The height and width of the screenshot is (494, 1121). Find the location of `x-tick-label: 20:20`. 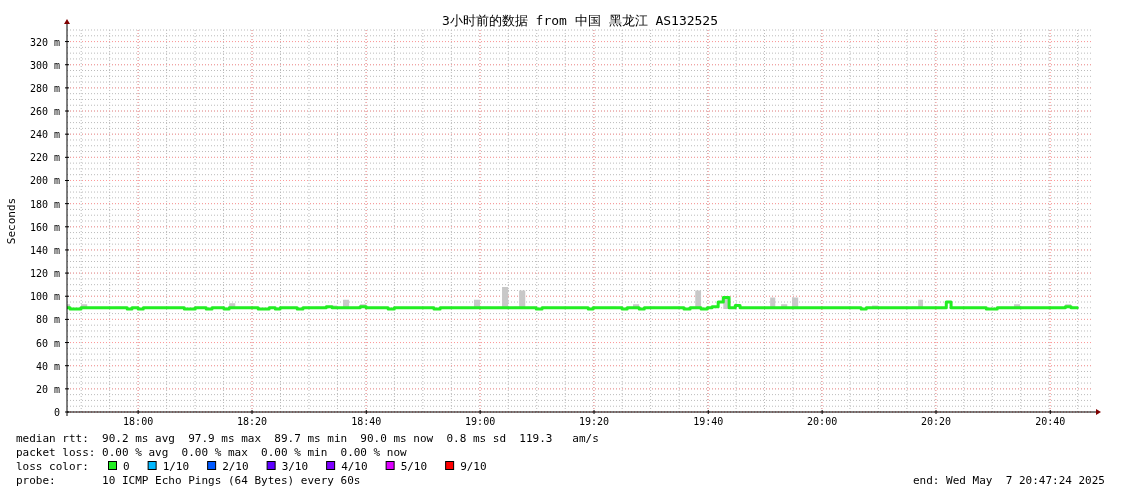

x-tick-label: 20:20 is located at coordinates (936, 421).